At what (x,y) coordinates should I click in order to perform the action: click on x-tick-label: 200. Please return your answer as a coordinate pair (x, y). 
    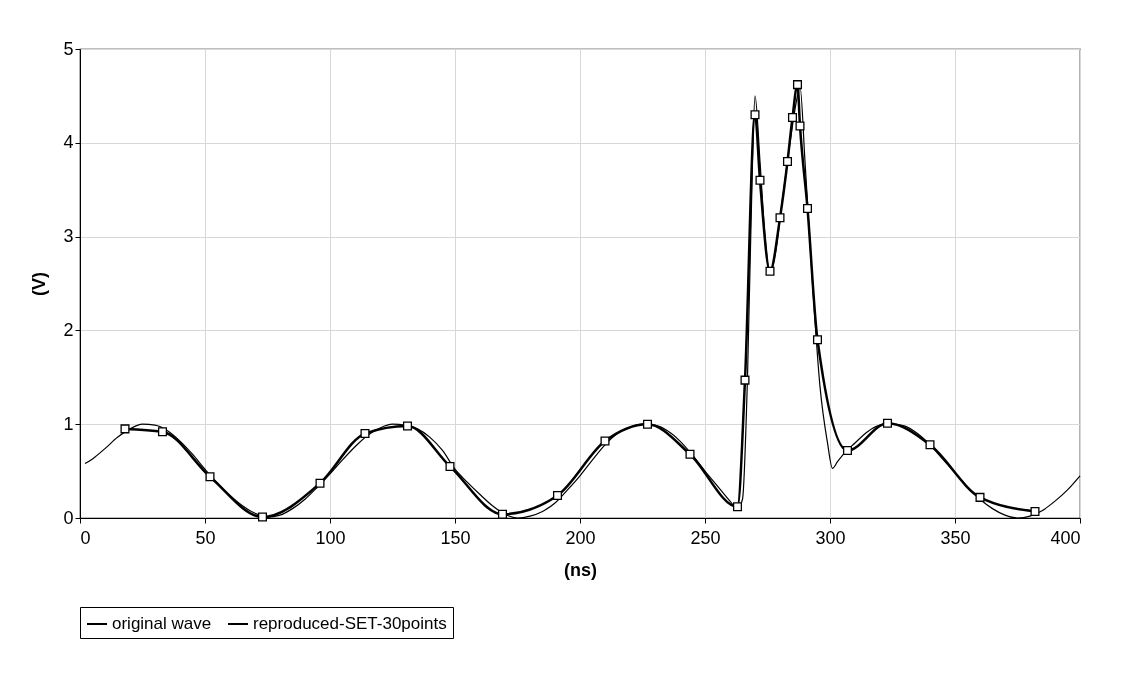
    Looking at the image, I should click on (580, 537).